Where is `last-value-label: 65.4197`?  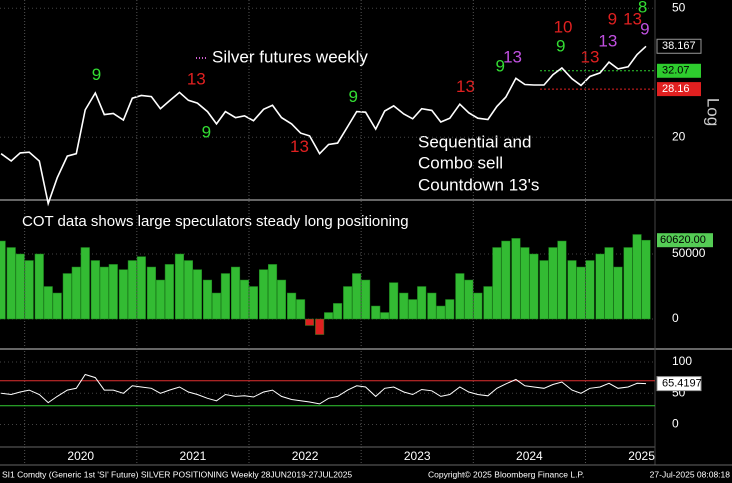 last-value-label: 65.4197 is located at coordinates (682, 384).